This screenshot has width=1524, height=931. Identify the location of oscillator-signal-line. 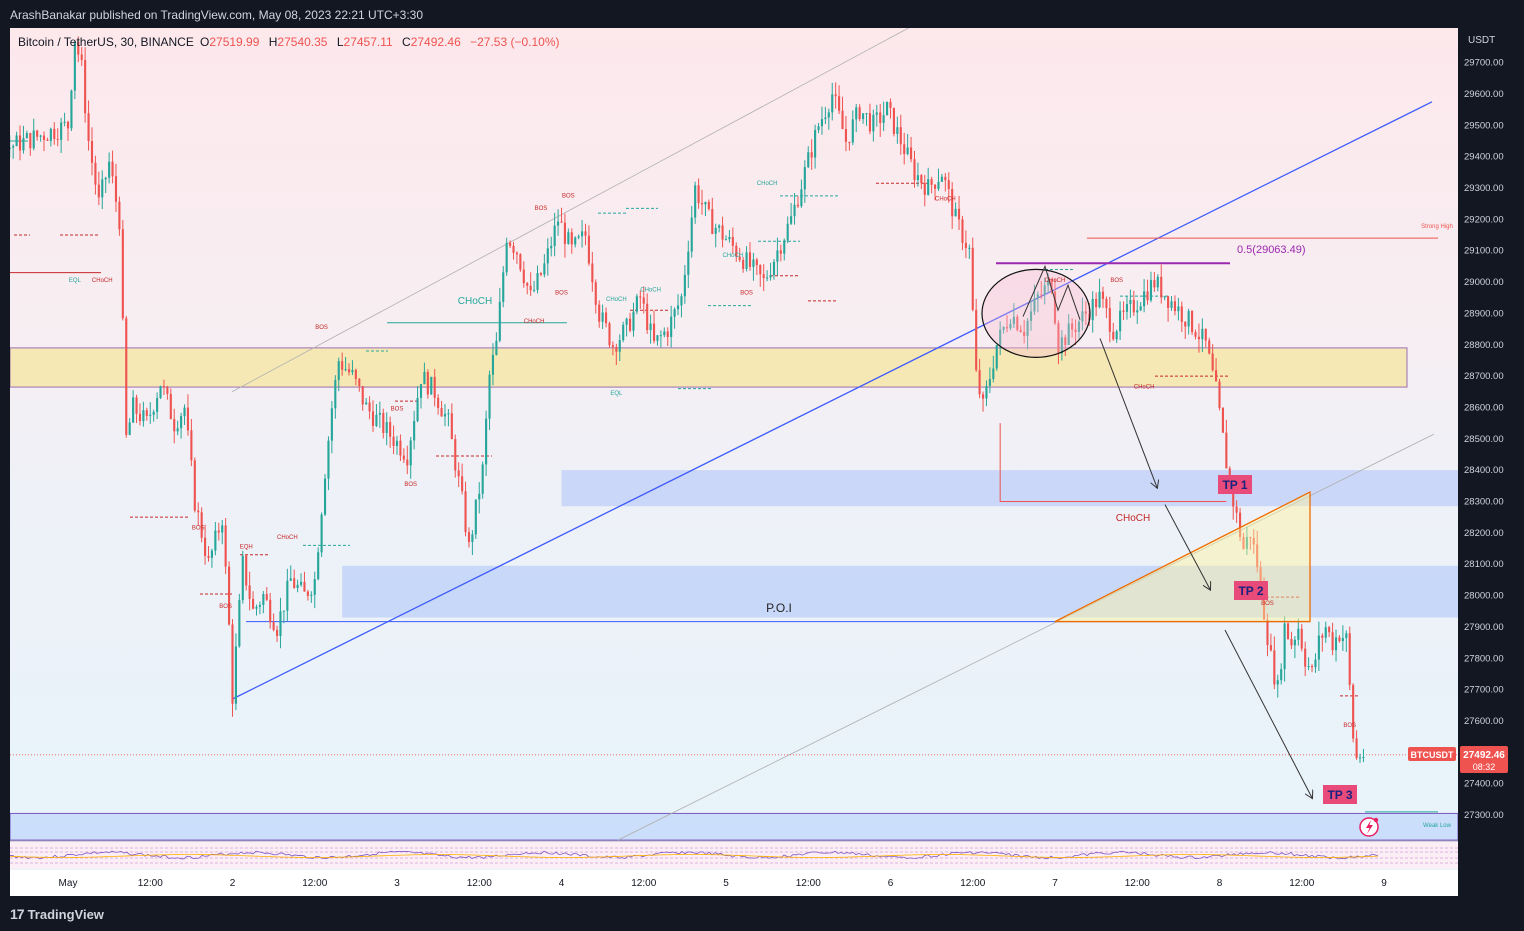
(694, 856).